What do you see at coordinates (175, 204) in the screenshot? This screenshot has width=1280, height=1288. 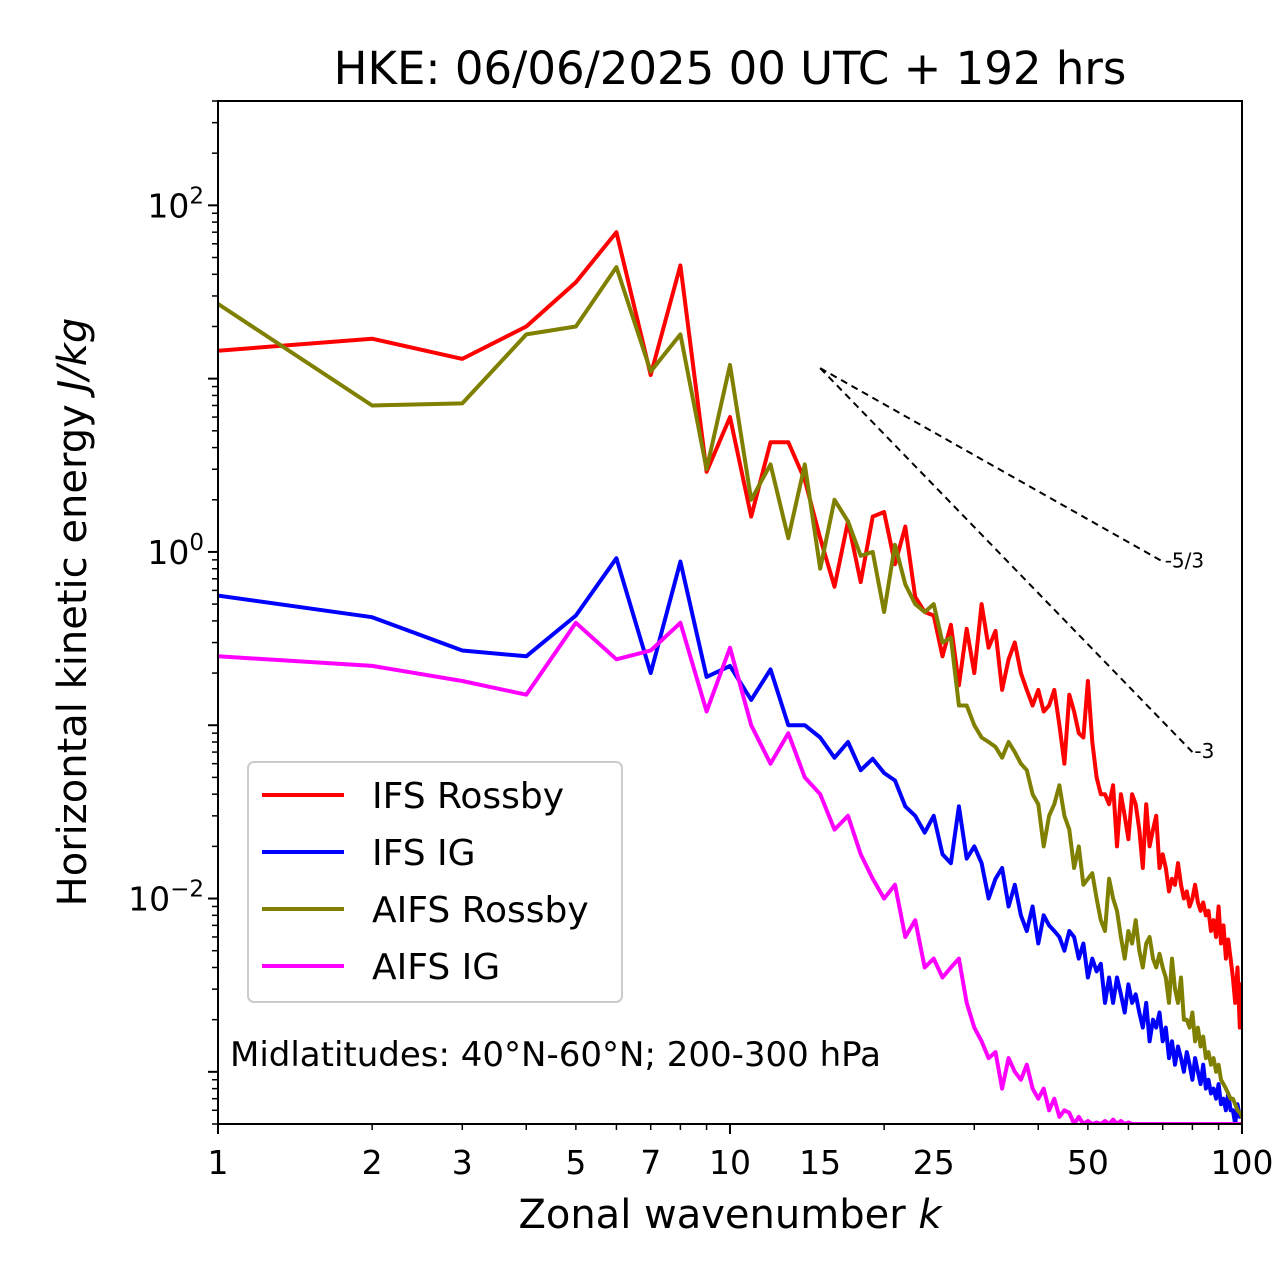 I see `y-tick-label: 10²` at bounding box center [175, 204].